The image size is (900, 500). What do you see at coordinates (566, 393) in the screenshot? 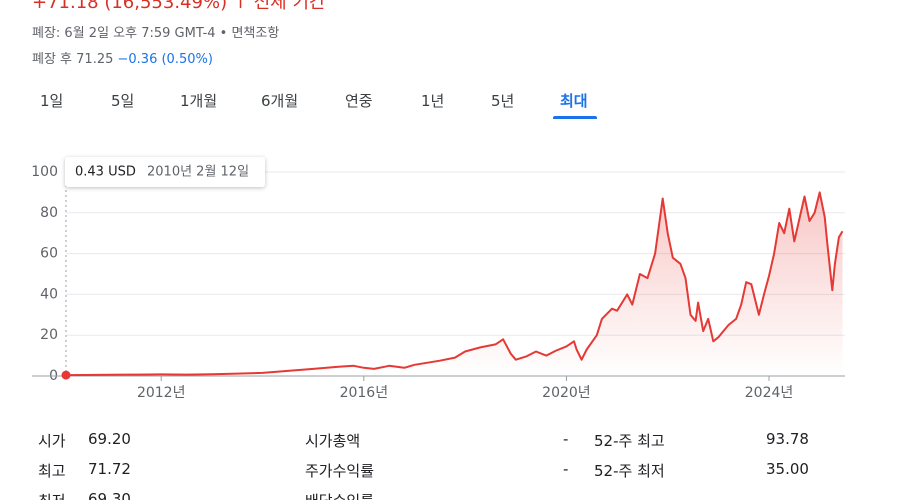
I see `x-tick-label: 2020년` at bounding box center [566, 393].